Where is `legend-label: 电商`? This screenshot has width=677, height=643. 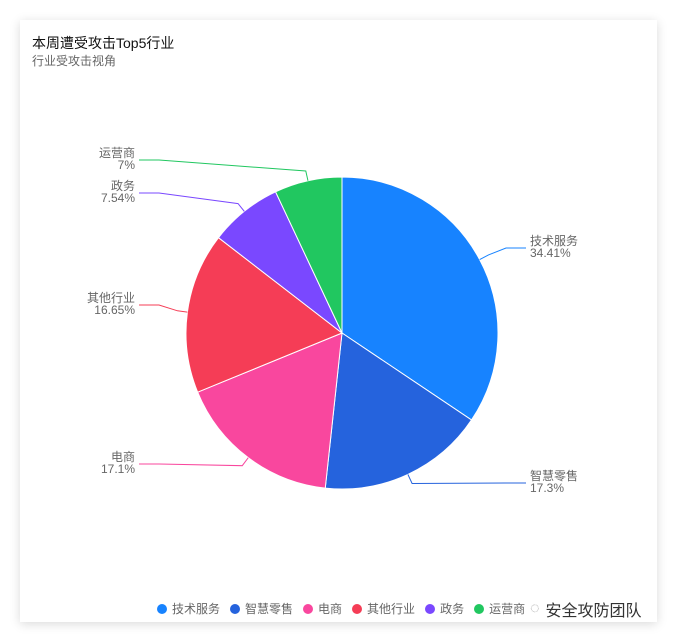 legend-label: 电商 is located at coordinates (330, 609).